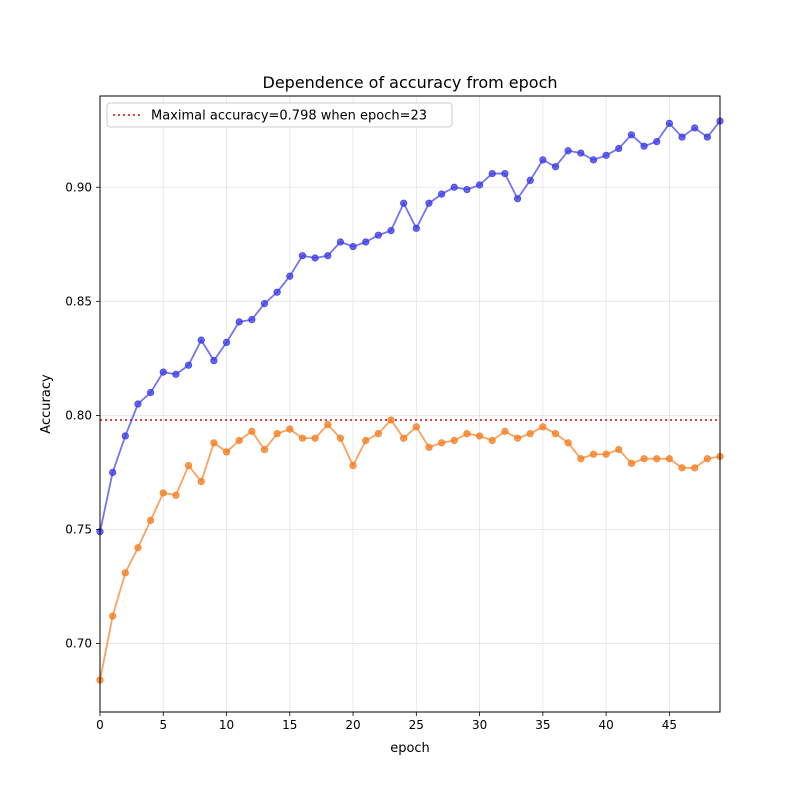 The image size is (800, 800). What do you see at coordinates (605, 725) in the screenshot?
I see `x-tick-label: 40` at bounding box center [605, 725].